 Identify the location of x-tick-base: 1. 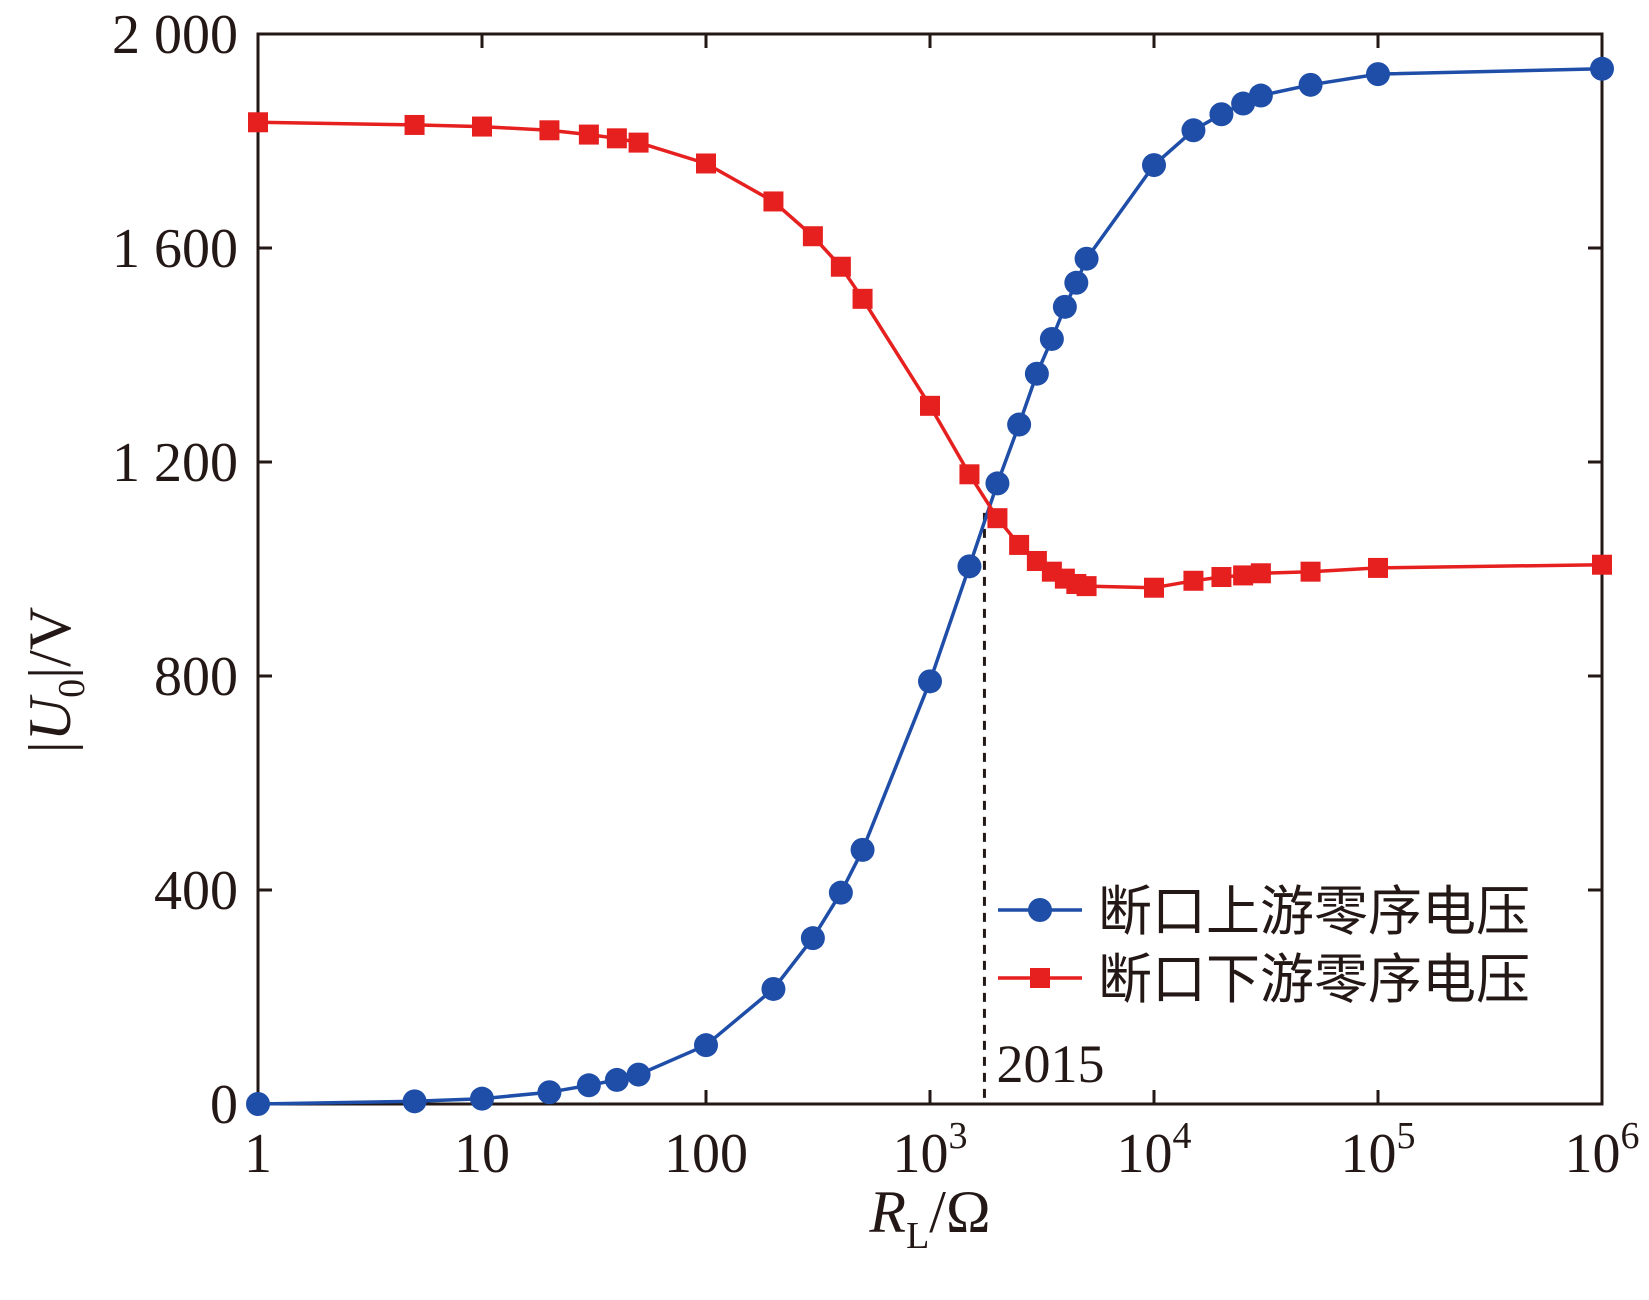
(258, 1154).